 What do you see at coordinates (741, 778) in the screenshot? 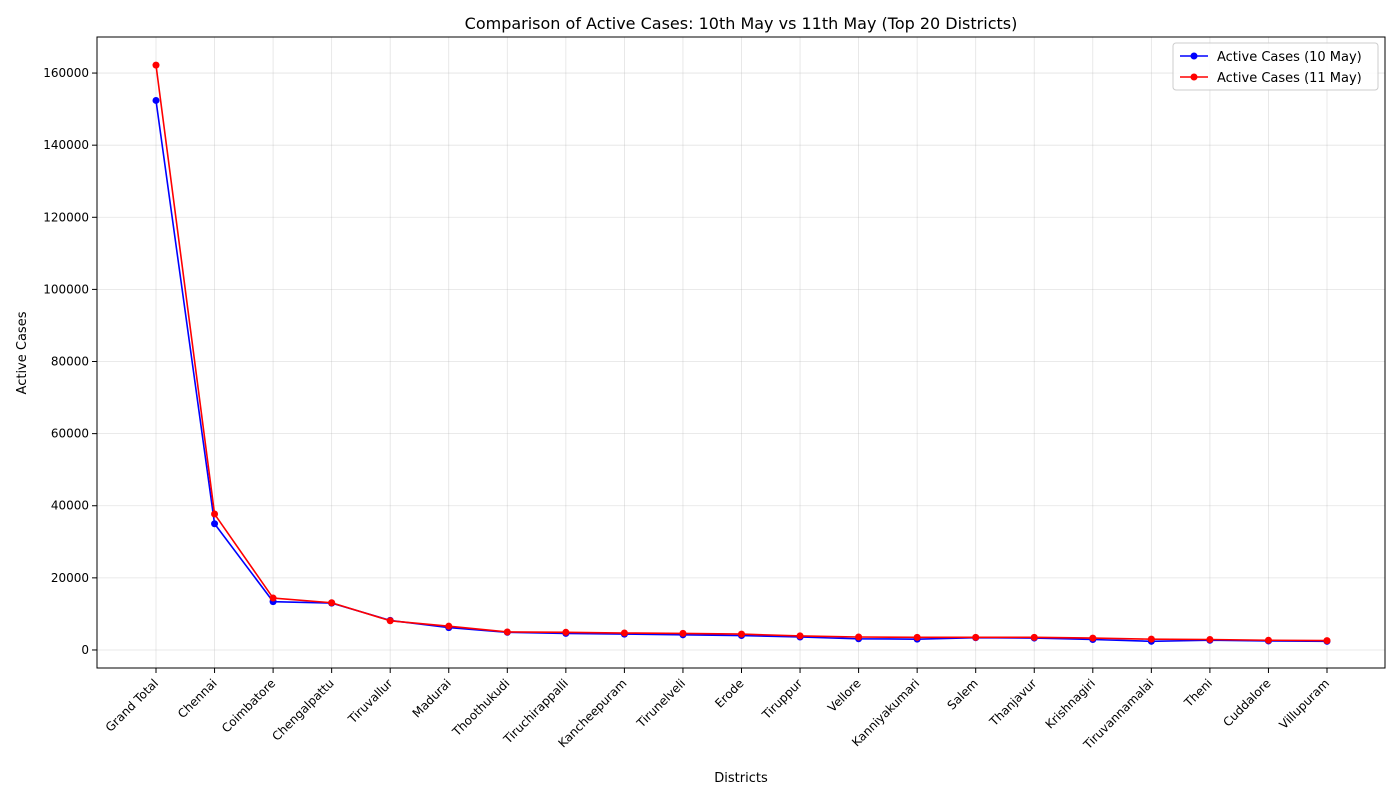
I see `x-axis-title: Districts` at bounding box center [741, 778].